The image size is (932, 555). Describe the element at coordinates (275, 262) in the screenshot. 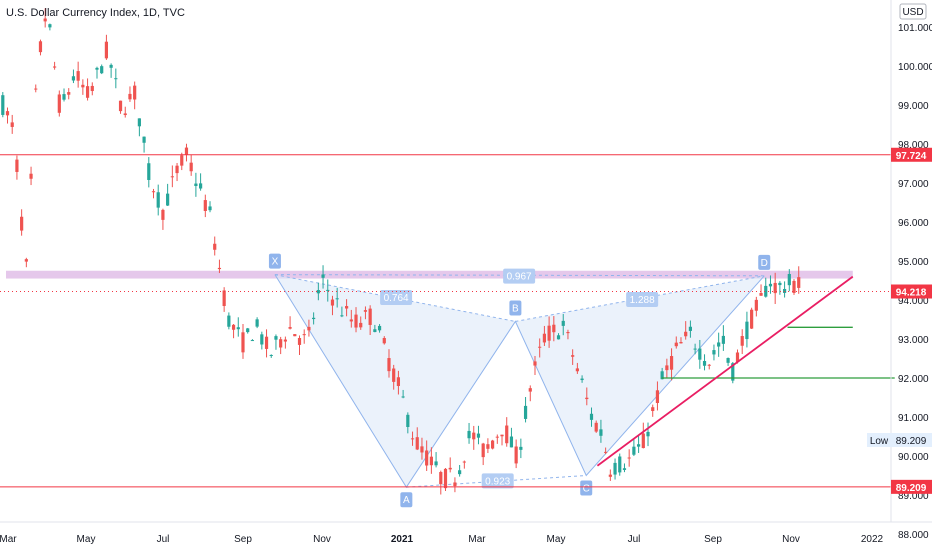

I see `pattern-point-x-label: X` at that location.